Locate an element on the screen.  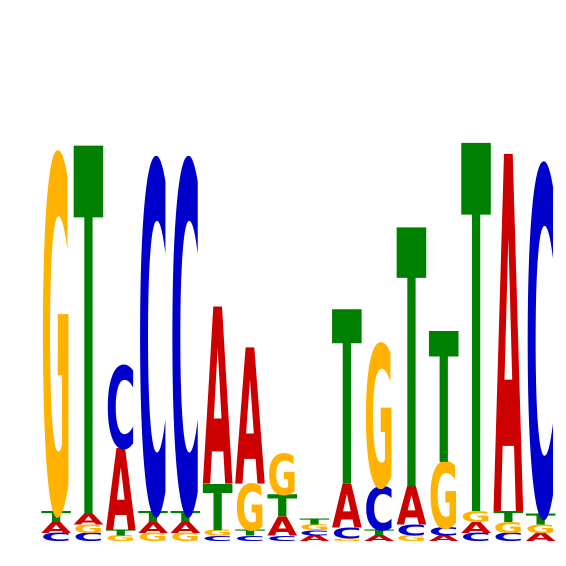
glyph-G-pos-5: G is located at coordinates (185, 537).